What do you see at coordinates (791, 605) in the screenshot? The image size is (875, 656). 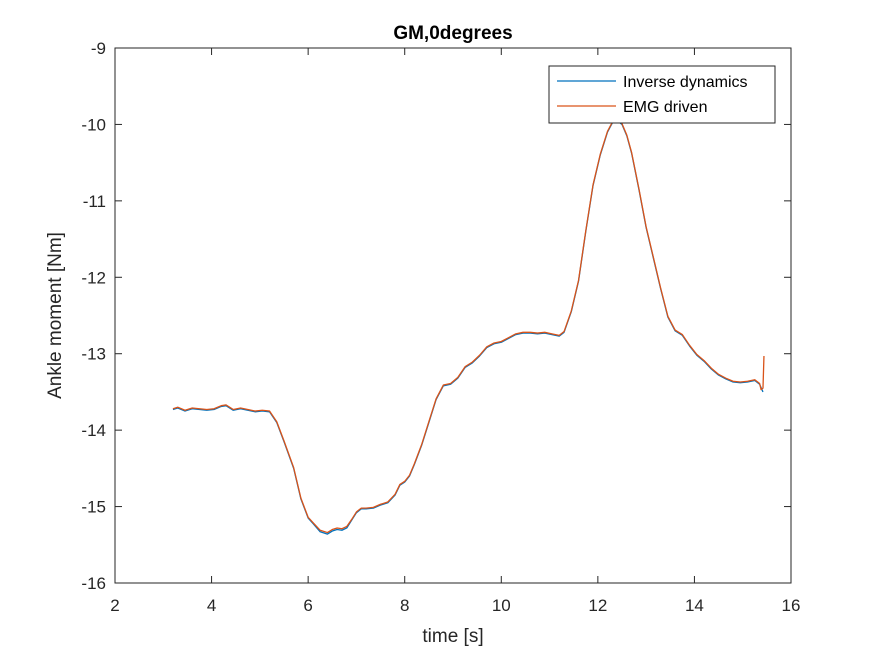 I see `x-tick-label: 16` at bounding box center [791, 605].